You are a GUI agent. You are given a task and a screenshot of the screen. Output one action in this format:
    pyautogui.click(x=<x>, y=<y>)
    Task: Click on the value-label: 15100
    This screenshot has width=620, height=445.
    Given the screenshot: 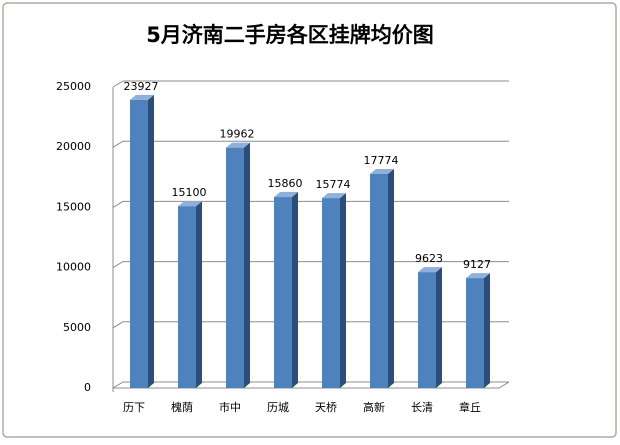 What is the action you would take?
    pyautogui.click(x=189, y=192)
    